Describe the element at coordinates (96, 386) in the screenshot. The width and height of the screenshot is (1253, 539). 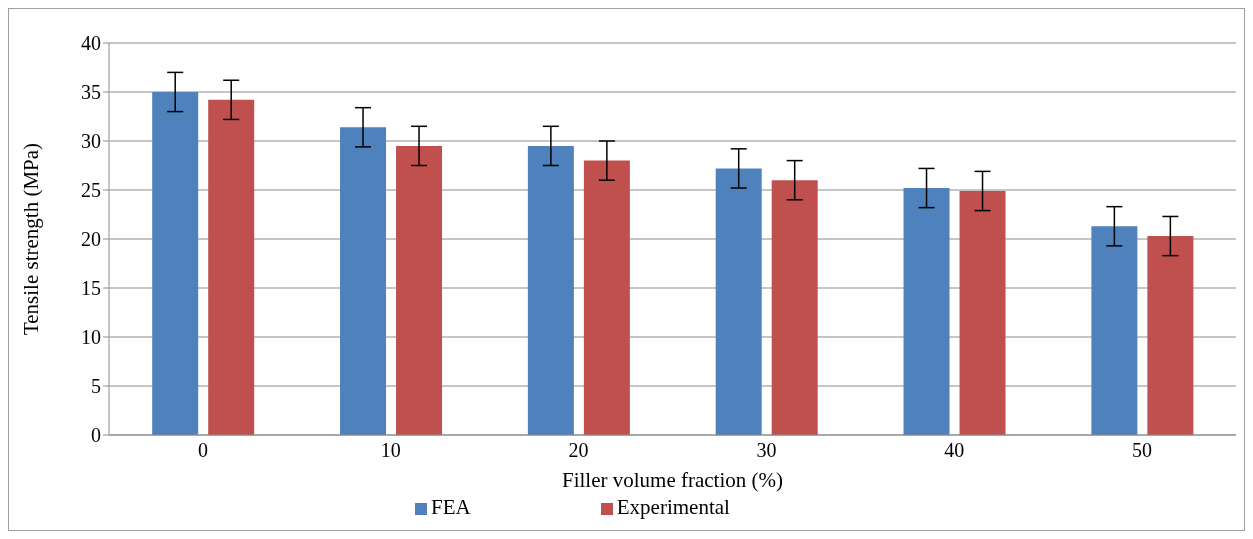
I see `y-tick-label: 5` at that location.